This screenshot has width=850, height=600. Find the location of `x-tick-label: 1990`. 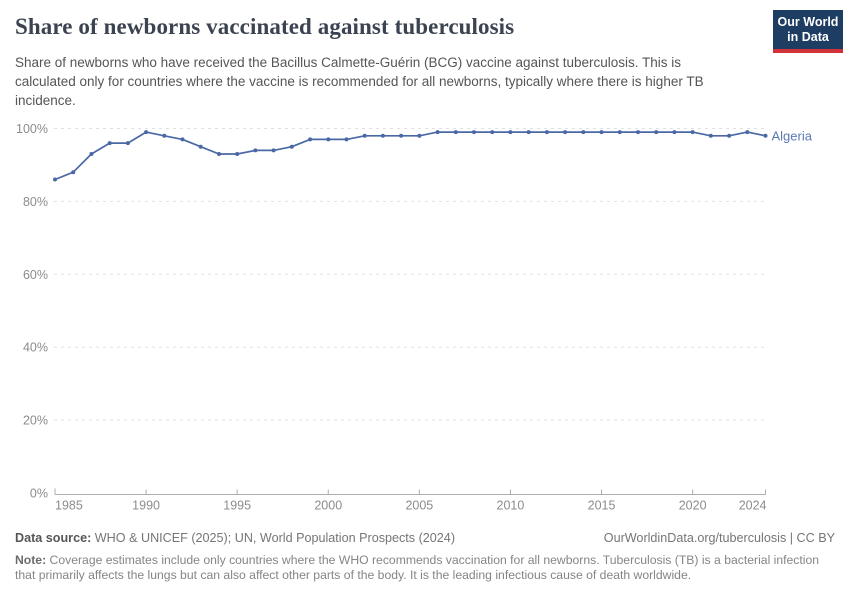

x-tick-label: 1990 is located at coordinates (146, 506).